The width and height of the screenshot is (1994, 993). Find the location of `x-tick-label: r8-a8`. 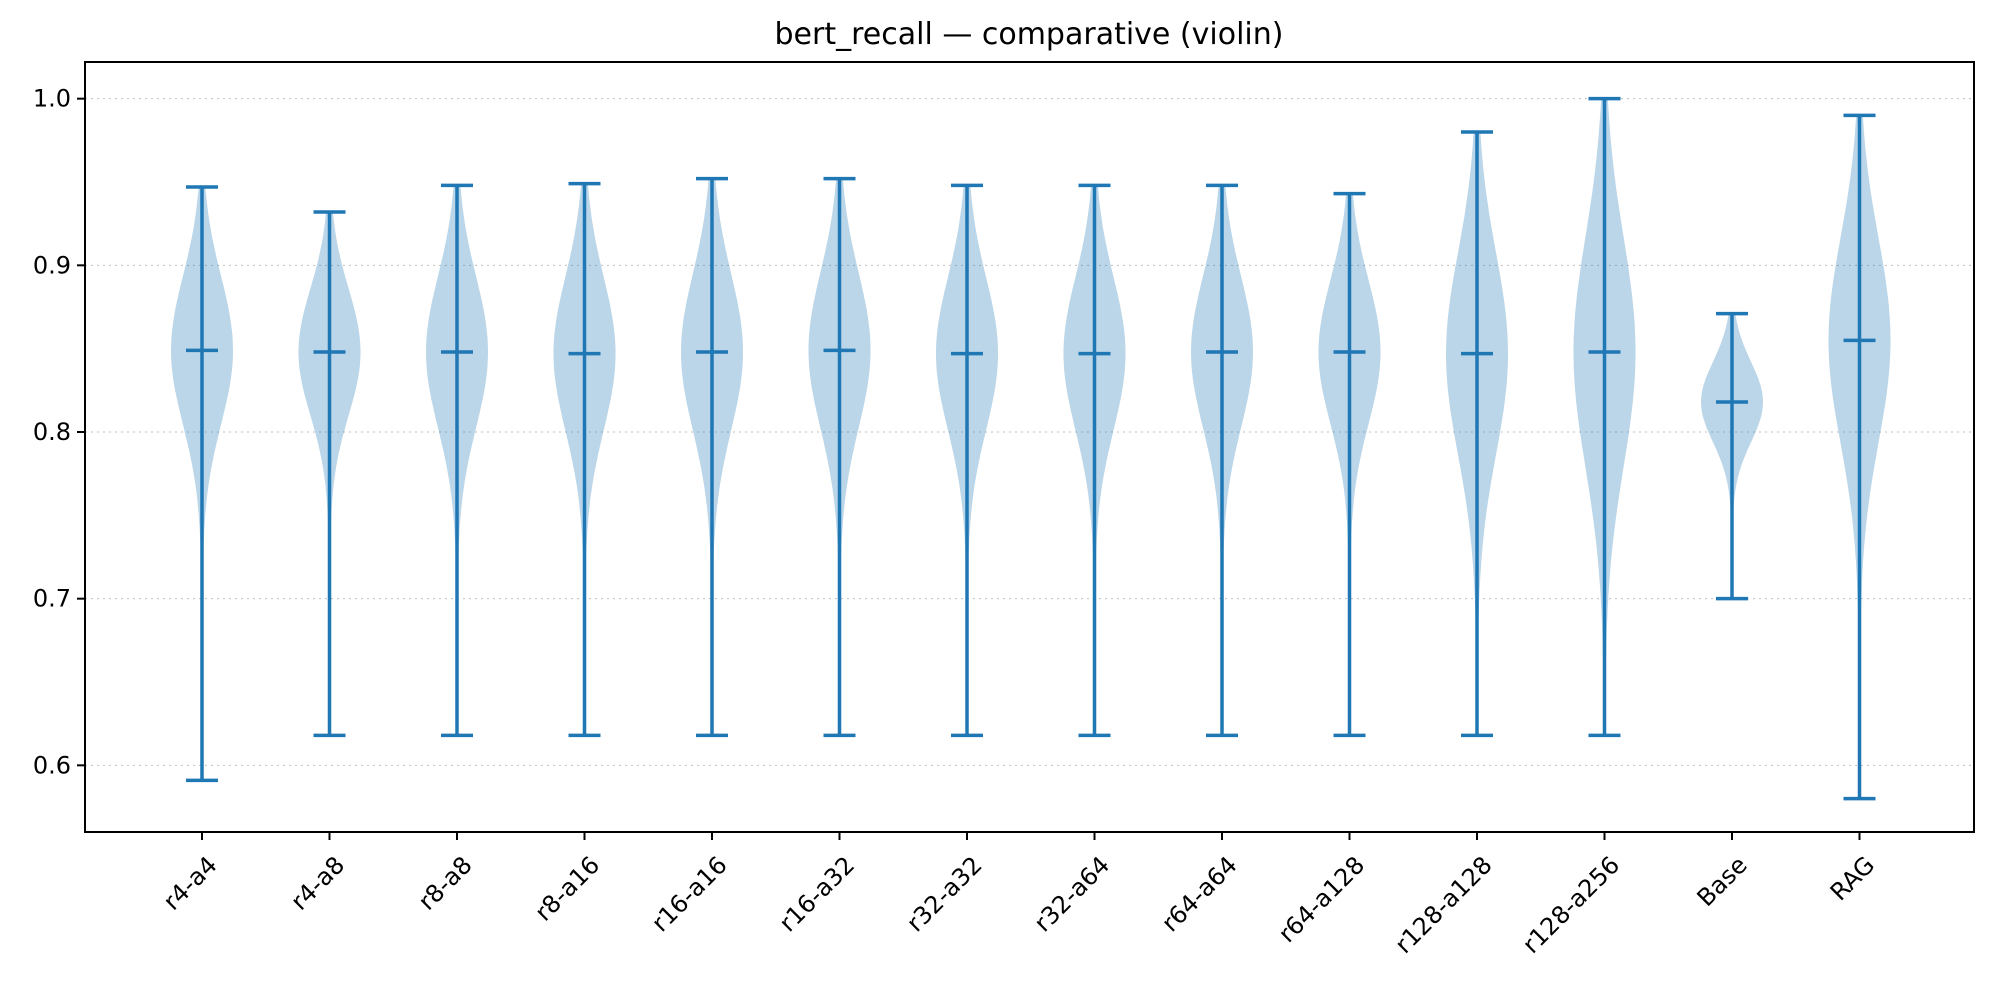

x-tick-label: r8-a8 is located at coordinates (445, 883).